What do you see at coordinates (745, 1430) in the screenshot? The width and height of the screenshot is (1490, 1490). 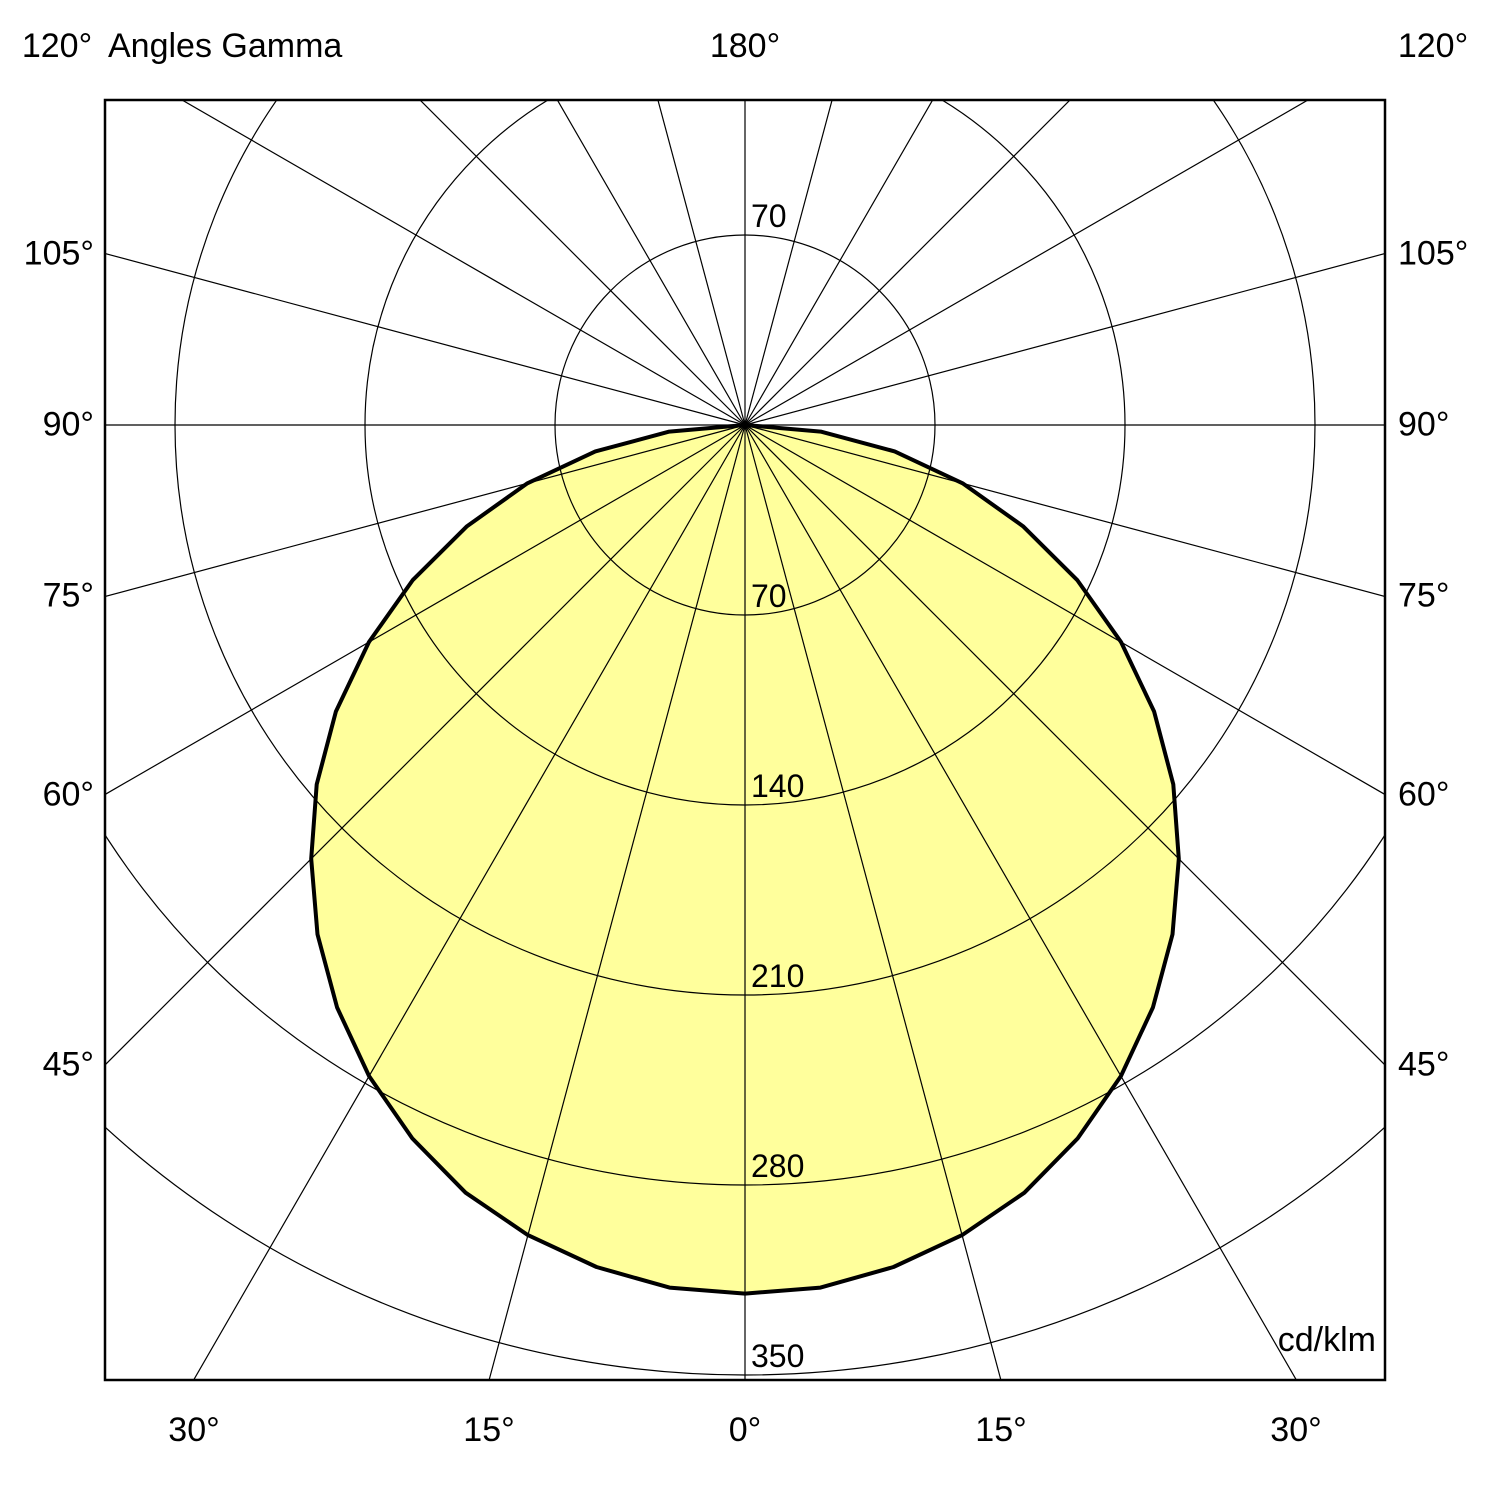 I see `gamma-label-bottom-2: 0°` at bounding box center [745, 1430].